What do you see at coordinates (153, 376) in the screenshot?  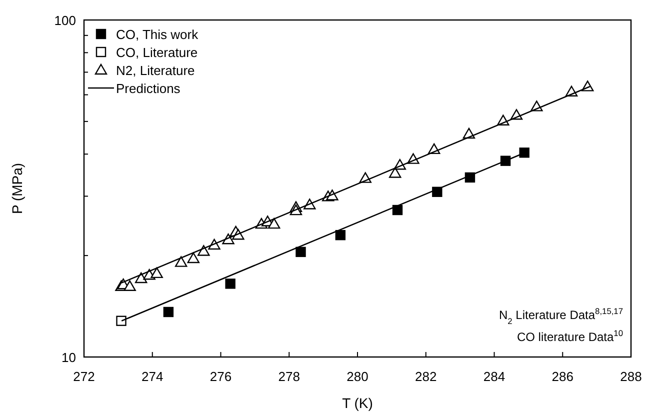 I see `x-tick-label: 274` at bounding box center [153, 376].